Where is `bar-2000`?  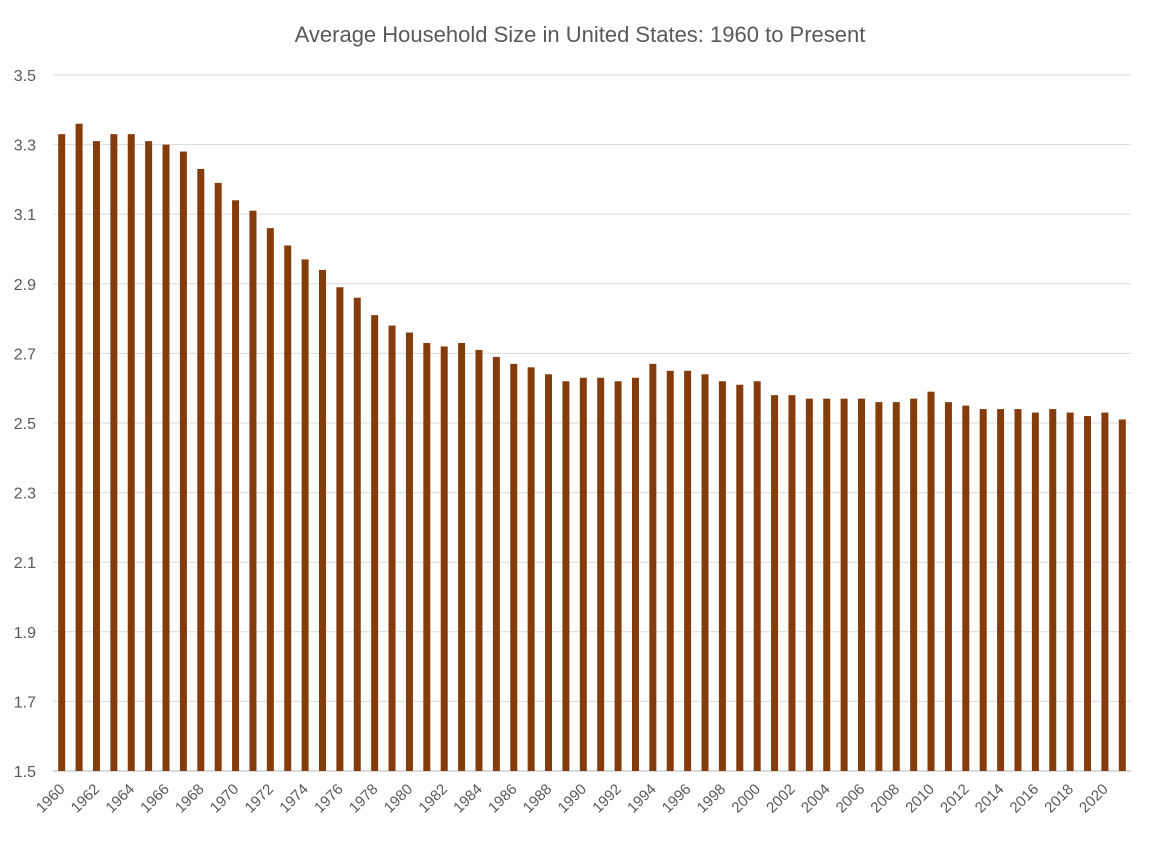
bar-2000 is located at coordinates (757, 576).